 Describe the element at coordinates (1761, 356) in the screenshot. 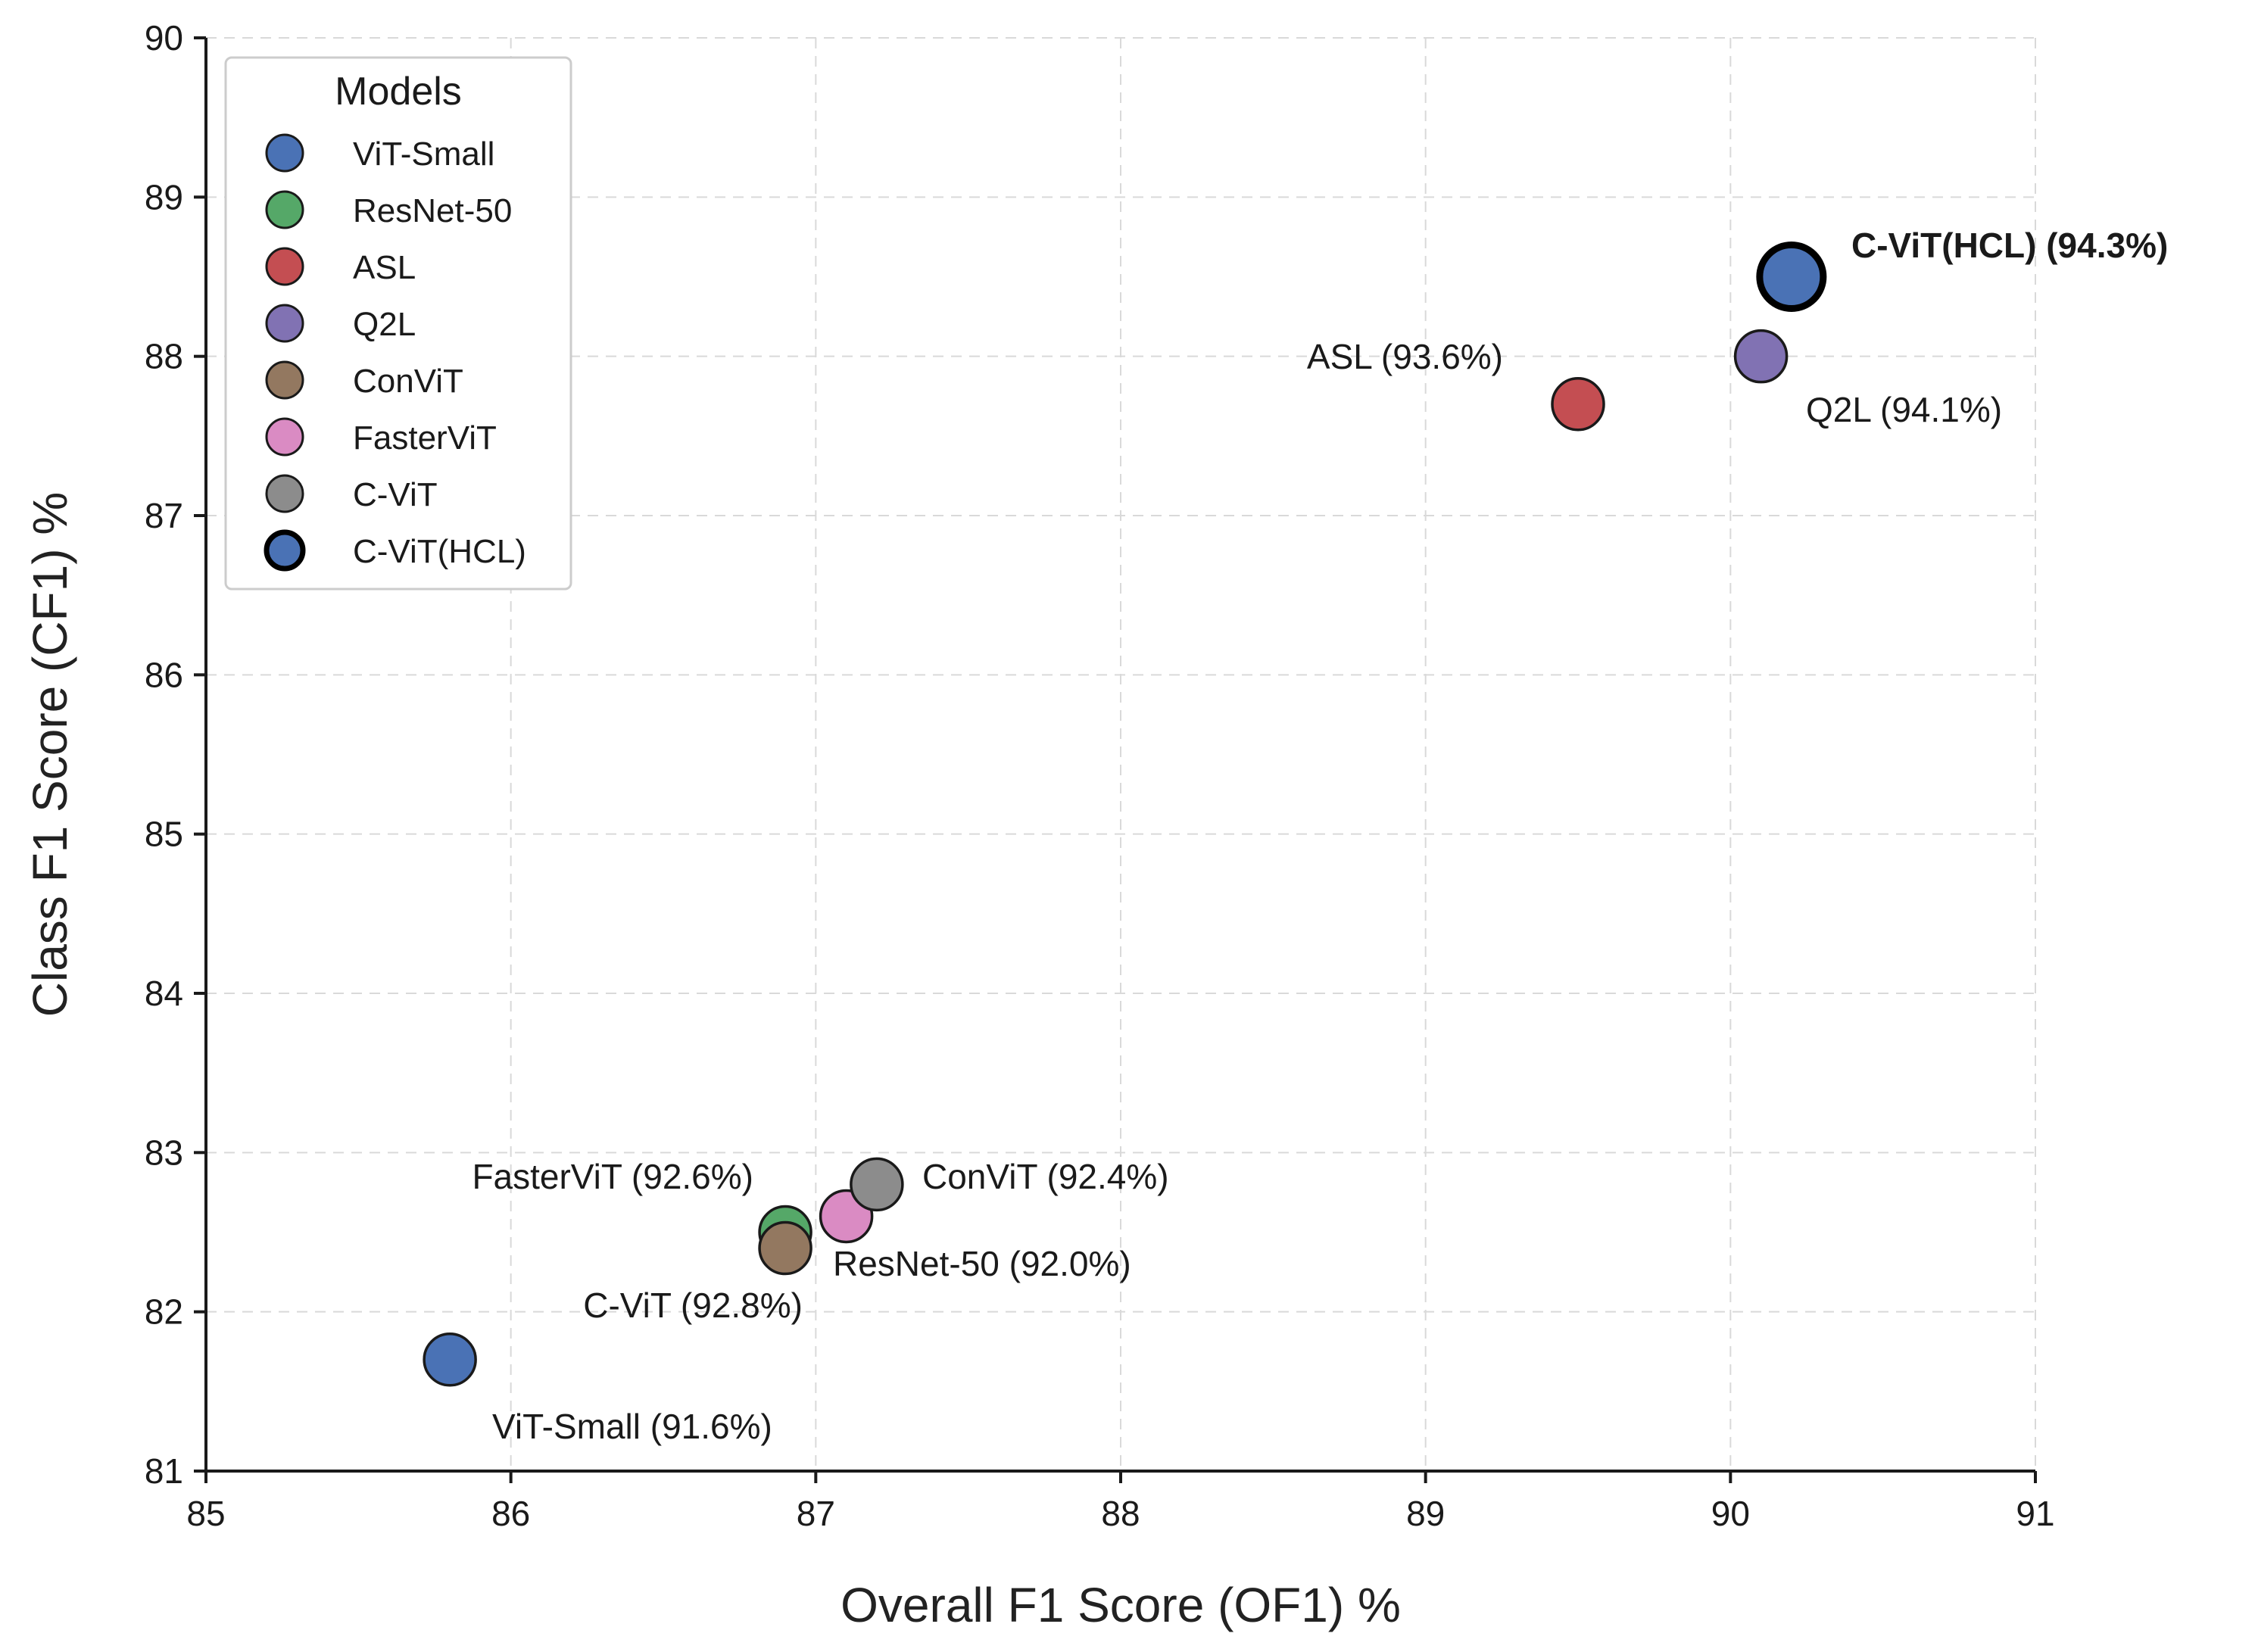

I see `point-q2l` at that location.